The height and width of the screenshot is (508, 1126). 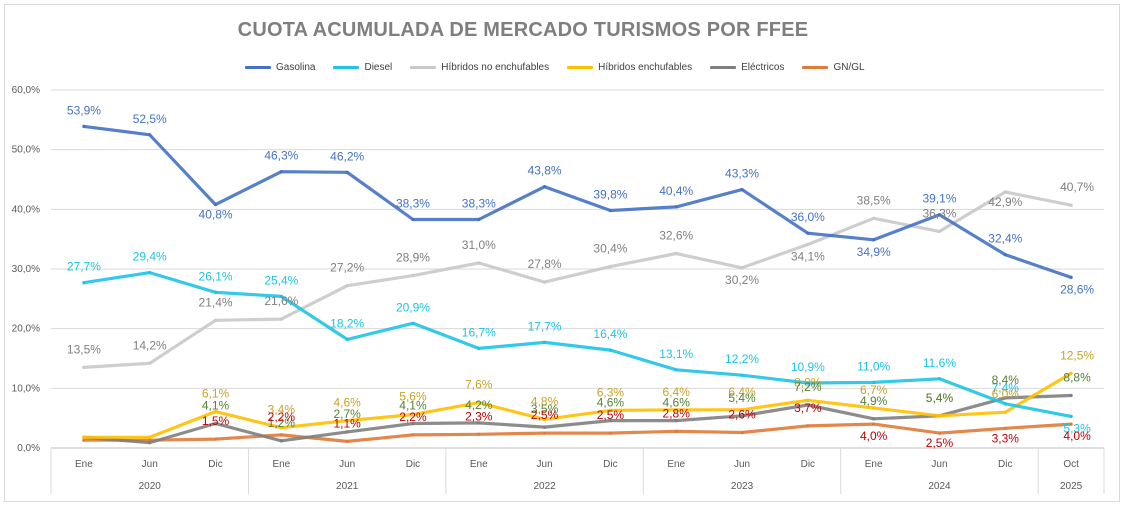 I want to click on data-label: 38,3%, so click(x=479, y=203).